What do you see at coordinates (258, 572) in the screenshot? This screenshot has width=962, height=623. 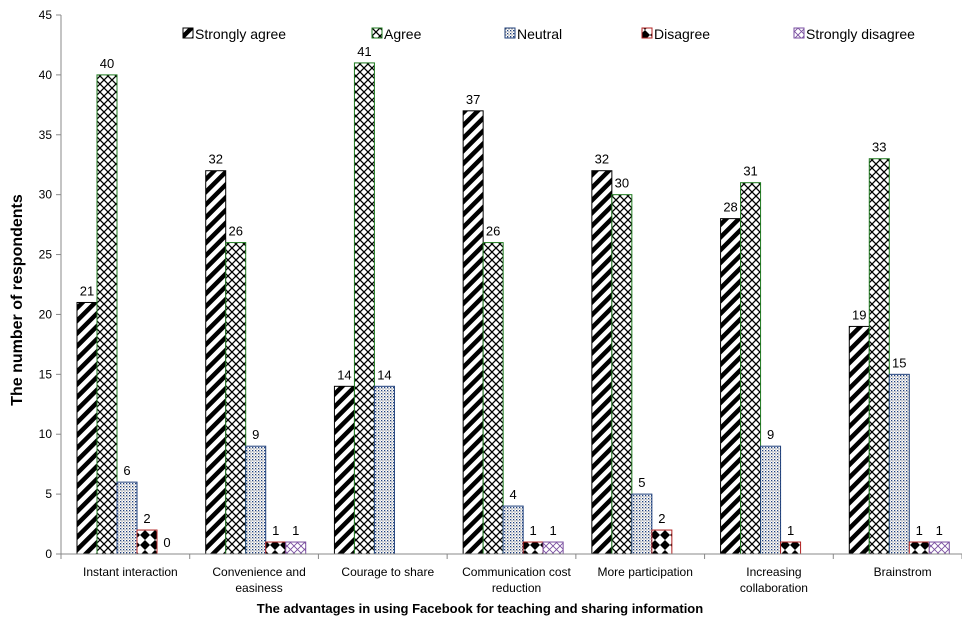 I see `x-category-label: Convenience and` at bounding box center [258, 572].